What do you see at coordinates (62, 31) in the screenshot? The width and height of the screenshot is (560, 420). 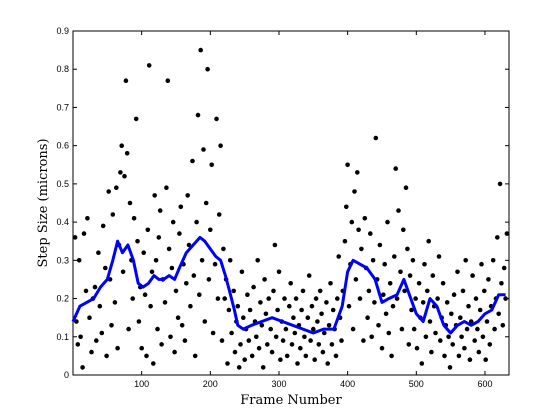 I see `y-tick-label: 0.9` at bounding box center [62, 31].